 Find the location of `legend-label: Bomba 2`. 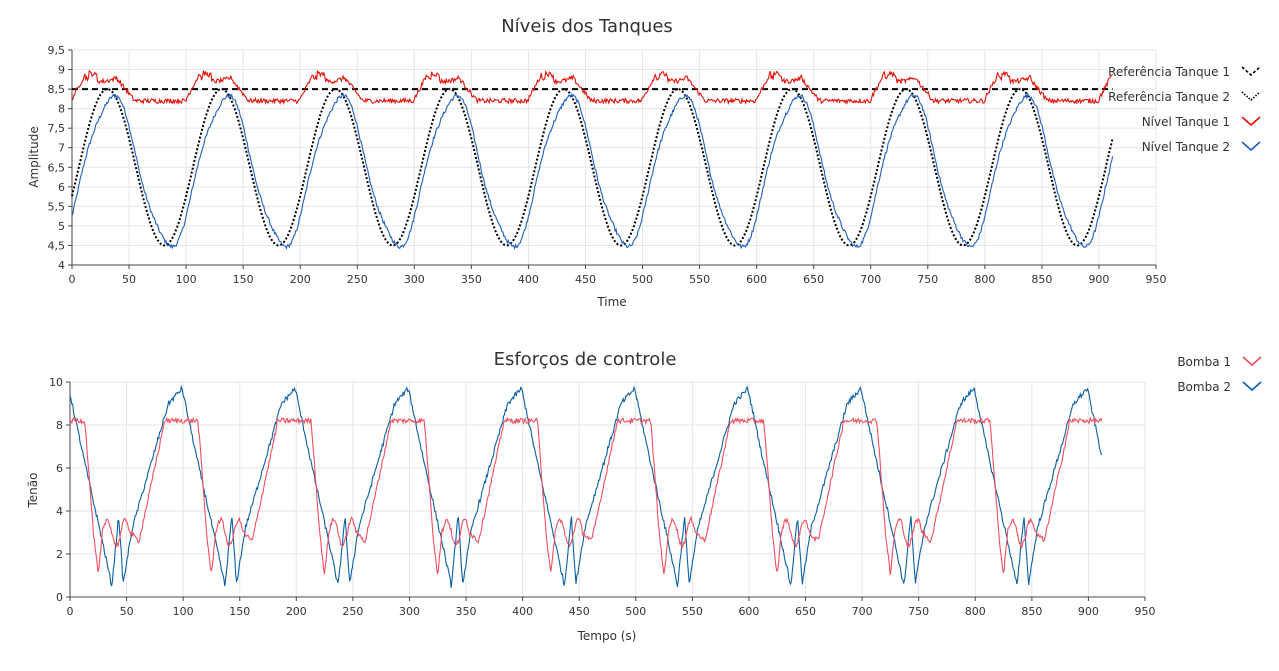

legend-label: Bomba 2 is located at coordinates (1204, 387).